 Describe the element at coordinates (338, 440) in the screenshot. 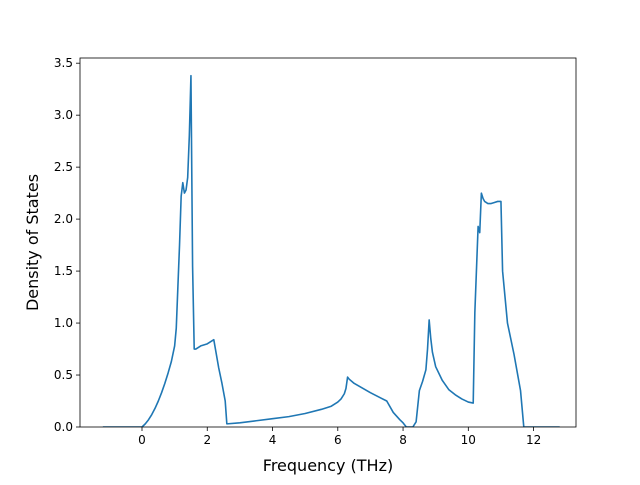

I see `x-tick-label: 6` at that location.